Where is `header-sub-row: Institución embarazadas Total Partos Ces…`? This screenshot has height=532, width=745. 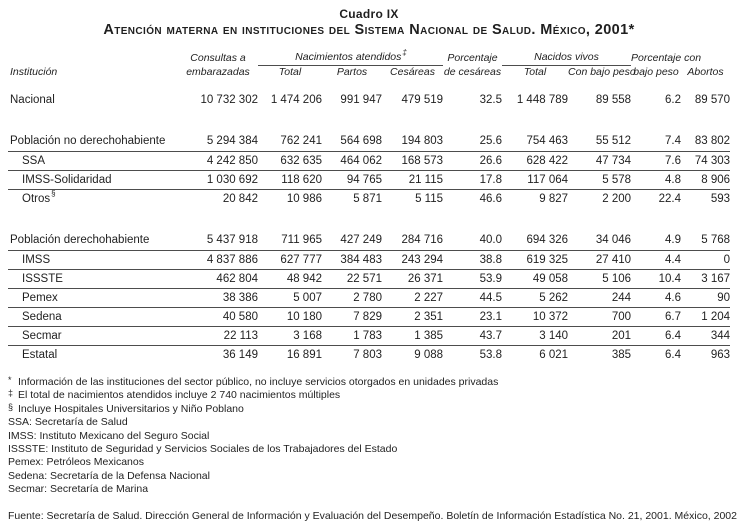
header-sub-row: Institución embarazadas Total Partos Ces… is located at coordinates (369, 73).